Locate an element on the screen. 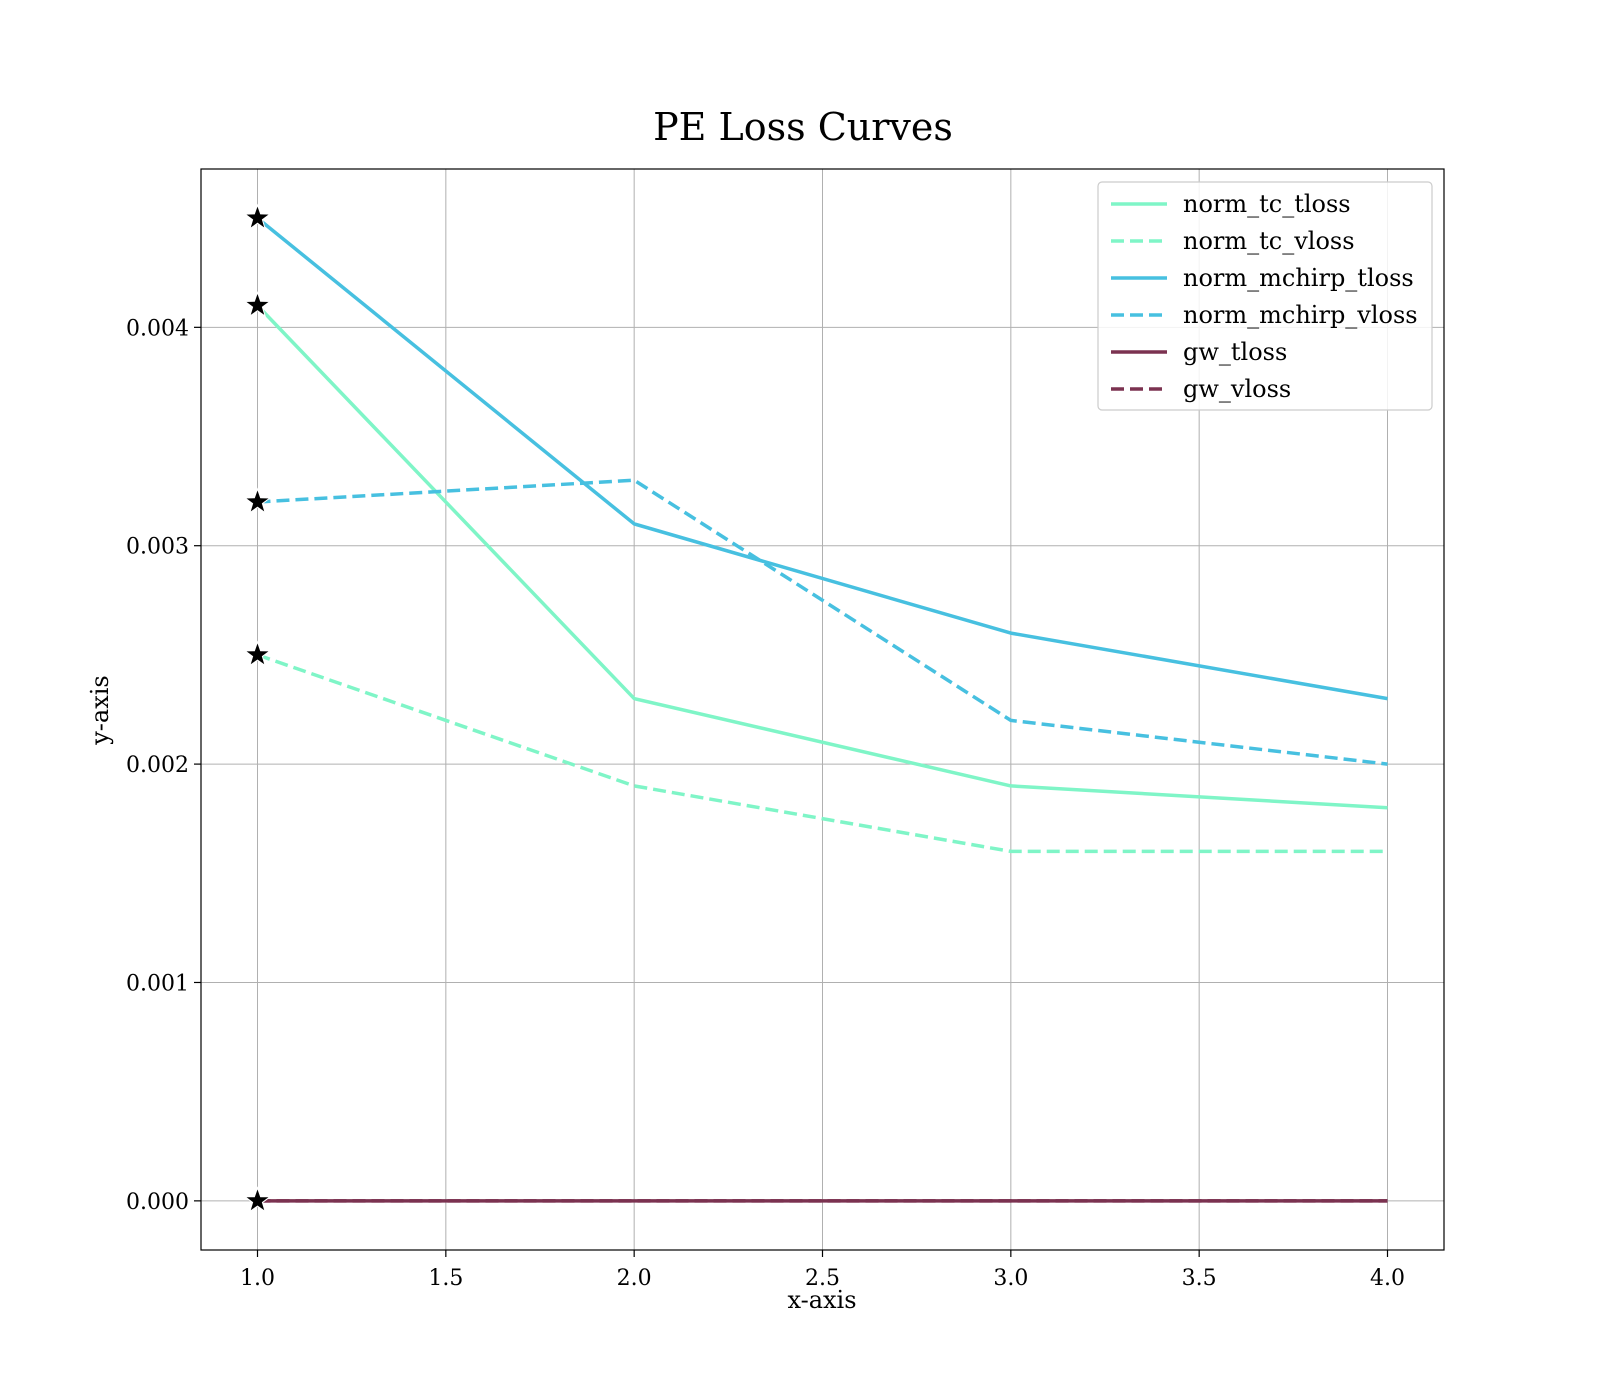 Image resolution: width=1600 pixels, height=1400 pixels. y-tick-label: 0.004 is located at coordinates (157, 328).